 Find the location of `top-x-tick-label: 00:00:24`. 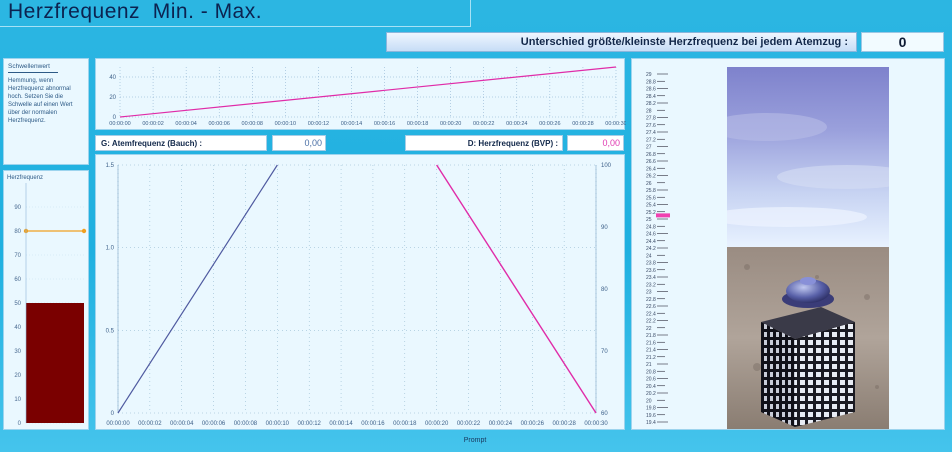

top-x-tick-label: 00:00:24 is located at coordinates (516, 124).